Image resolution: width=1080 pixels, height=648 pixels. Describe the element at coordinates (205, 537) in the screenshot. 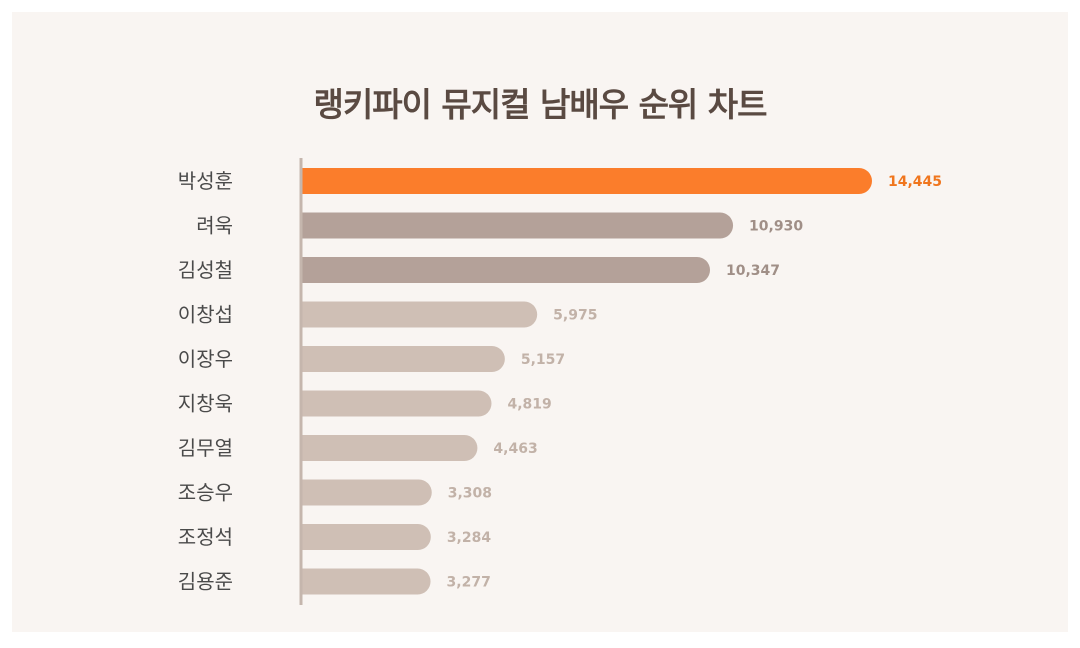

I see `category-label-9: 조정석` at that location.